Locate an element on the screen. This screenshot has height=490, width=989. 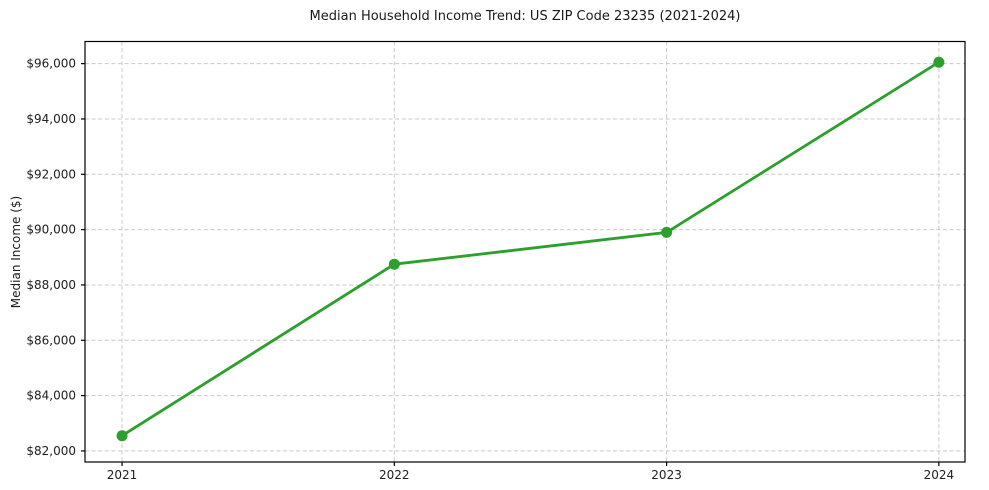
x-tick-label: 2021 is located at coordinates (122, 475).